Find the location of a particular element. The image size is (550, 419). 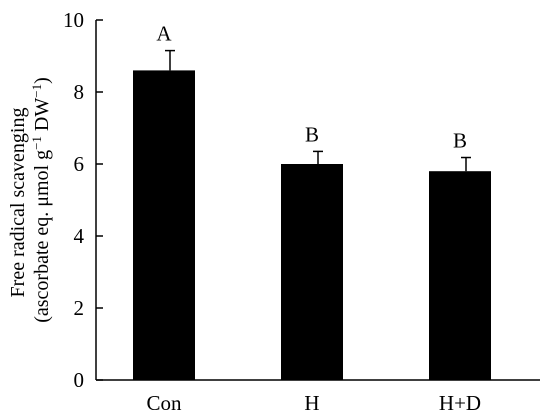

significance-label: A is located at coordinates (164, 34).